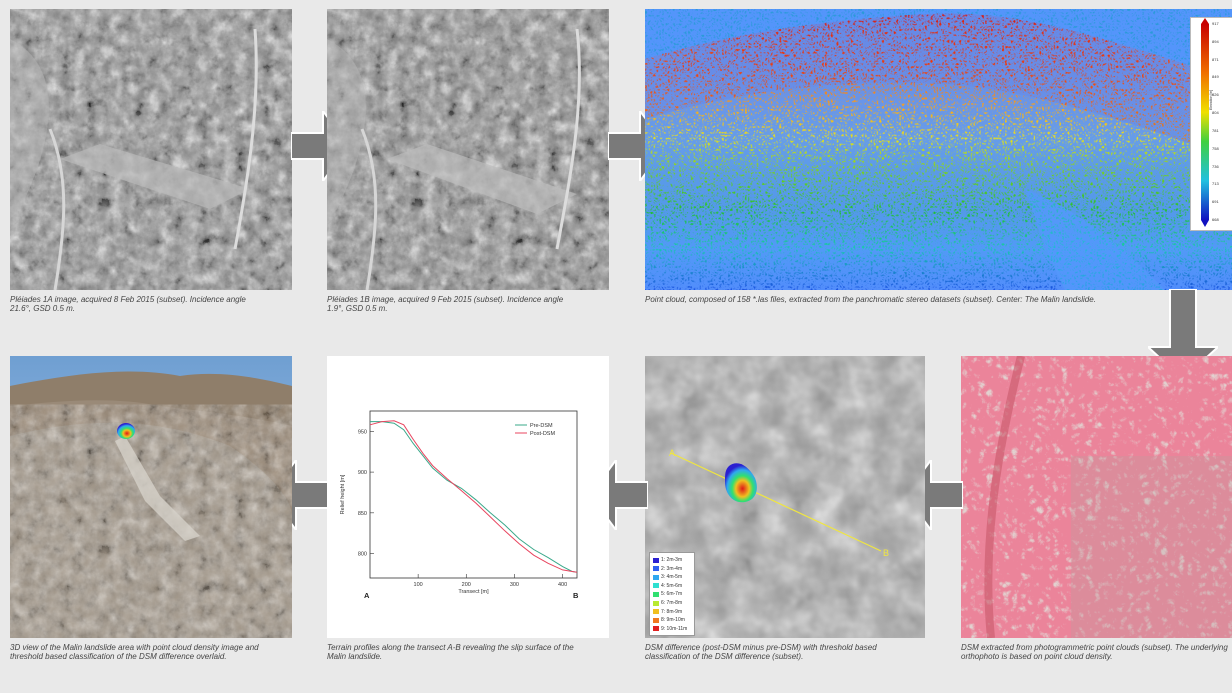  I want to click on legend-item: 7: 8m-9m, so click(667, 612).